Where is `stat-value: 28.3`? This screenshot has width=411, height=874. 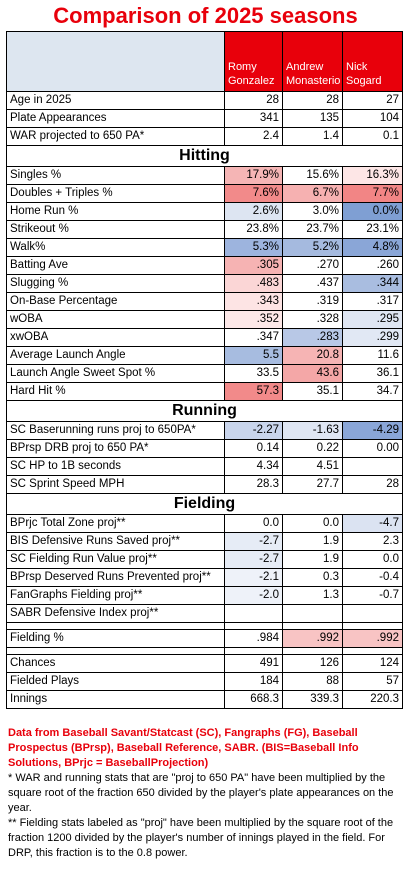
stat-value: 28.3 is located at coordinates (253, 484).